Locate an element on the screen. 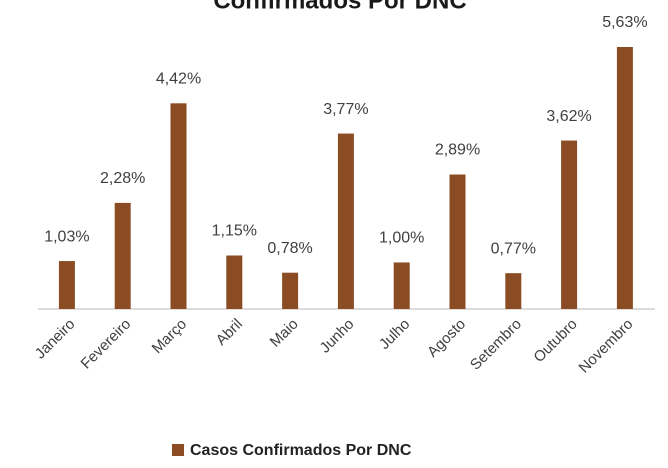 The image size is (668, 468). x-tick-label: Junho is located at coordinates (337, 336).